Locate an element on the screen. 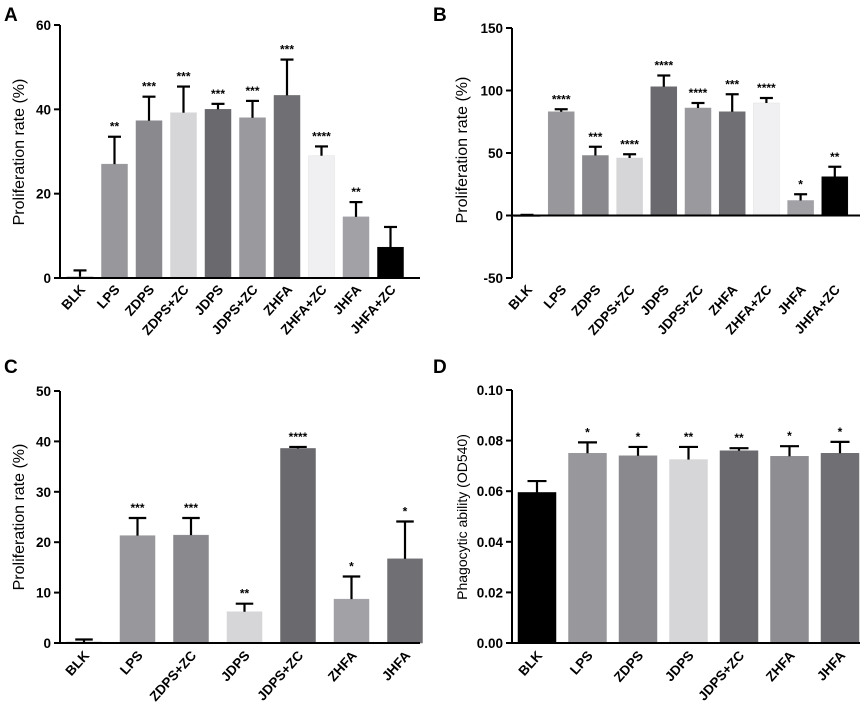 The image size is (865, 726). y-tick-label: 50 is located at coordinates (43, 391).